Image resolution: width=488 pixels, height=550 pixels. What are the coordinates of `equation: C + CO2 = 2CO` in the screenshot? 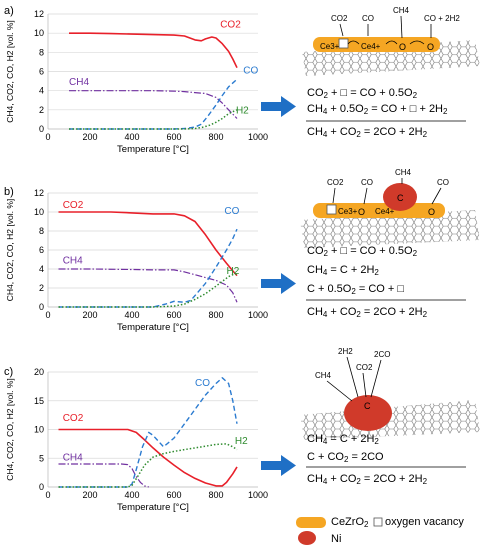 It's located at (345, 457).